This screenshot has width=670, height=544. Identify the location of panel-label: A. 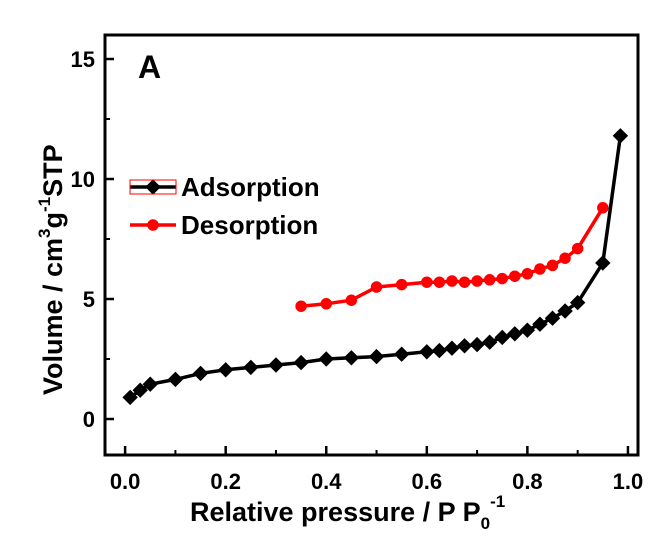
(149, 67).